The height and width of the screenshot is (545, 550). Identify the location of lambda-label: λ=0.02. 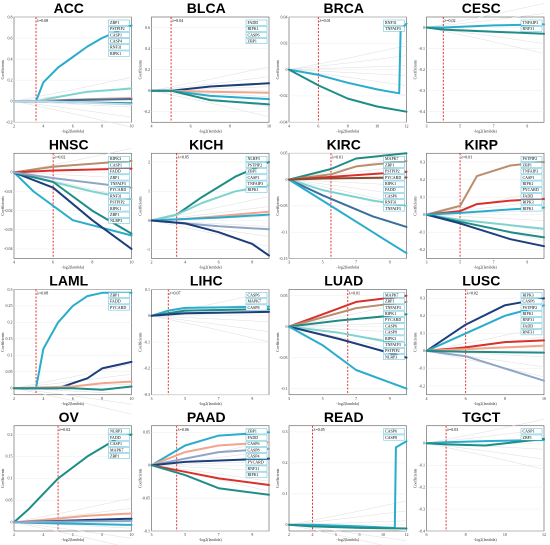
(472, 293).